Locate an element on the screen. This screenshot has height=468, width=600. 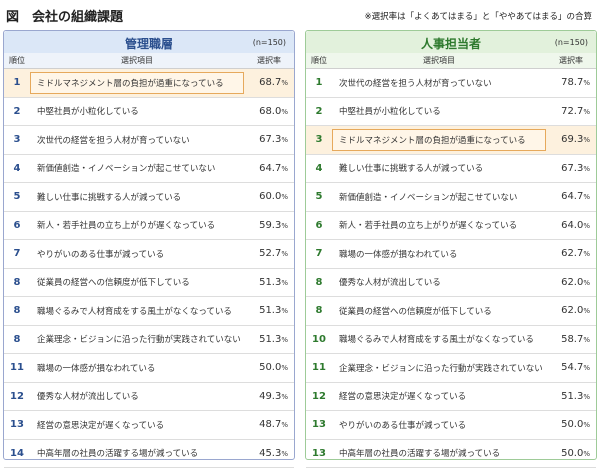
rate-cell: 58.7% is located at coordinates (571, 339).